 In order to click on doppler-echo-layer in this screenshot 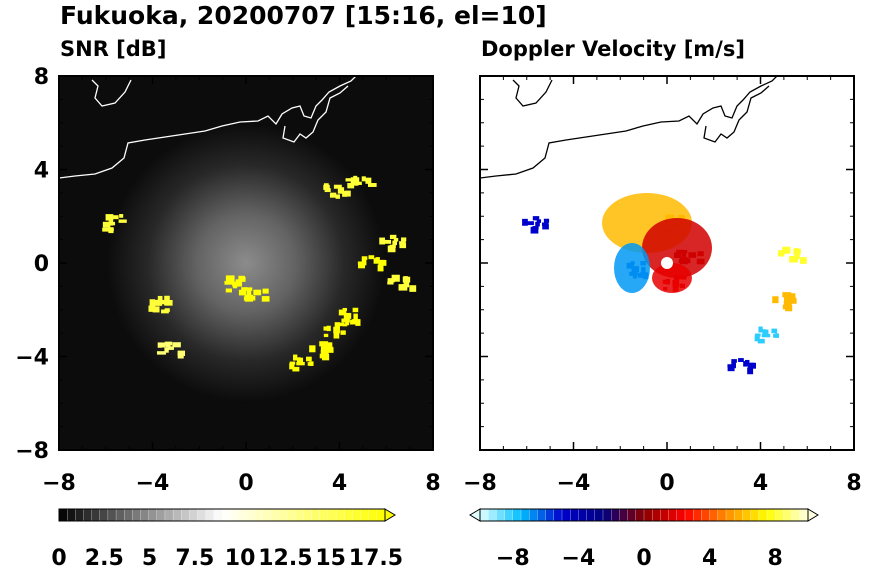, I will do `click(664, 284)`.